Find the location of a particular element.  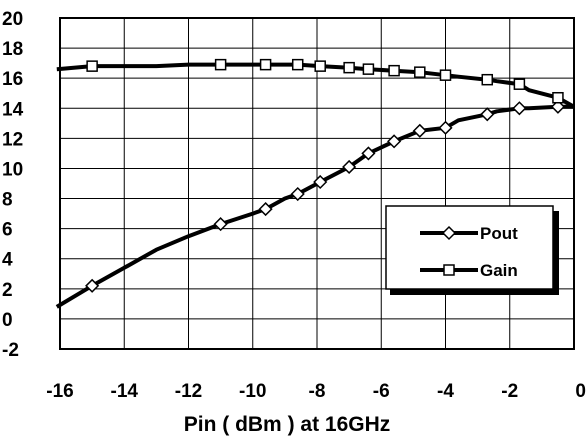

y-tick-label: 16 is located at coordinates (12, 79).